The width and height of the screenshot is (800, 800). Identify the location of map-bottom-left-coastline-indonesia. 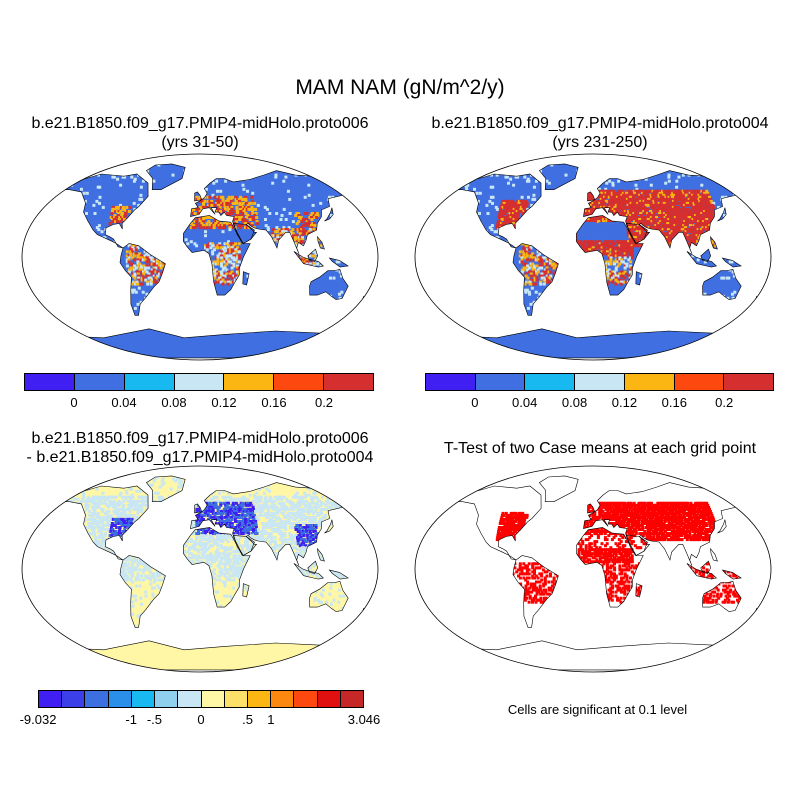
(309, 571).